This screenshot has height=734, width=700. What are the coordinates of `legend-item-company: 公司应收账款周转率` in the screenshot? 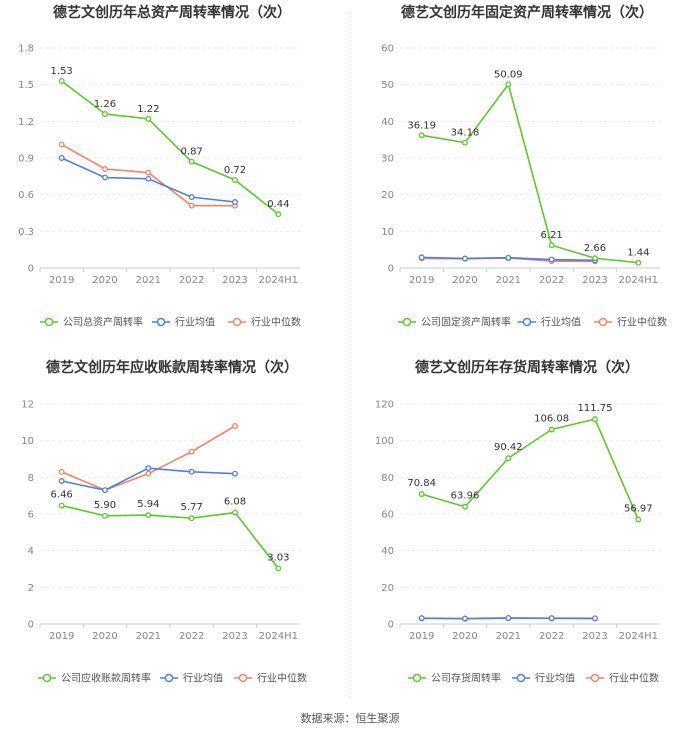 It's located at (94, 678).